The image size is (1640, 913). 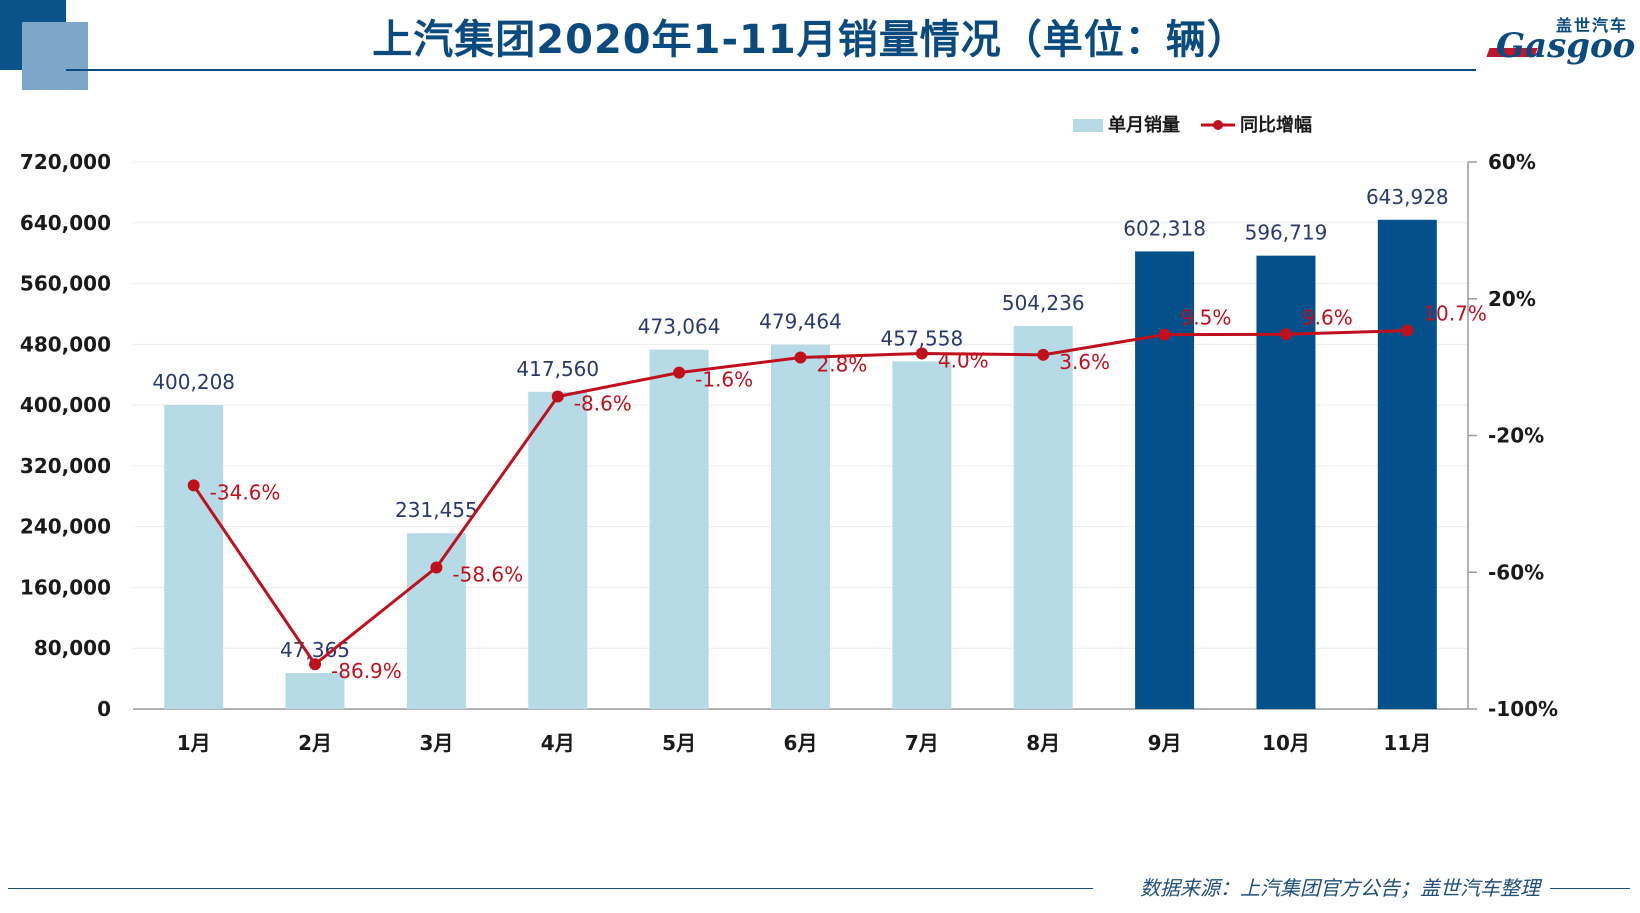 What do you see at coordinates (1144, 125) in the screenshot?
I see `legend-label-bar: 单月销量` at bounding box center [1144, 125].